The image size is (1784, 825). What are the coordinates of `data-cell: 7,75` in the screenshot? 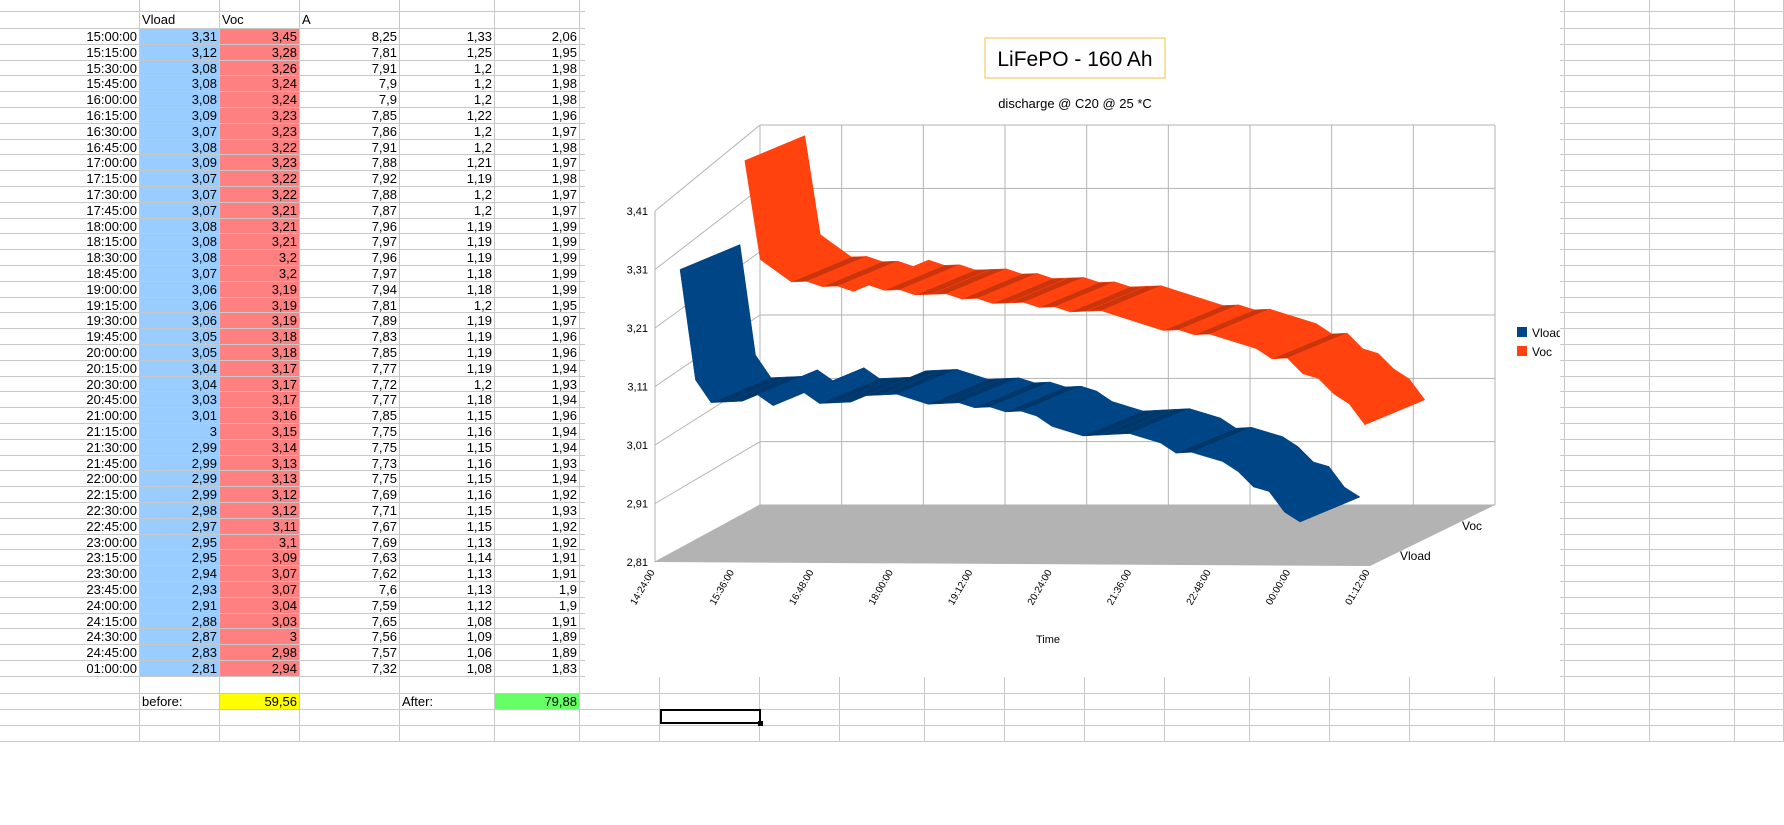 It's located at (350, 447).